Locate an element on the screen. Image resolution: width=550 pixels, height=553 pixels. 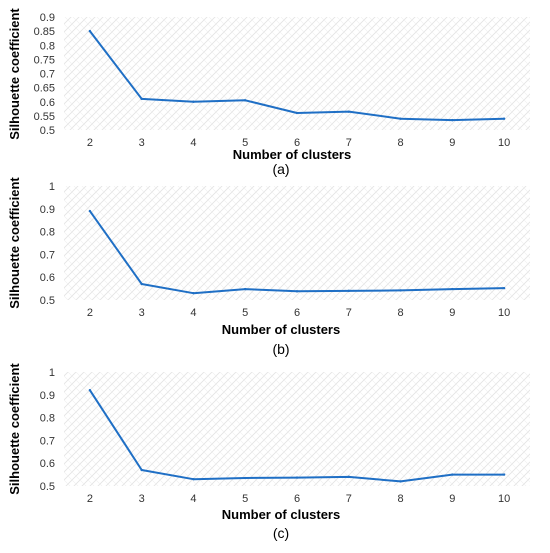
x-axis-label-b: Number of clusters is located at coordinates (281, 329).